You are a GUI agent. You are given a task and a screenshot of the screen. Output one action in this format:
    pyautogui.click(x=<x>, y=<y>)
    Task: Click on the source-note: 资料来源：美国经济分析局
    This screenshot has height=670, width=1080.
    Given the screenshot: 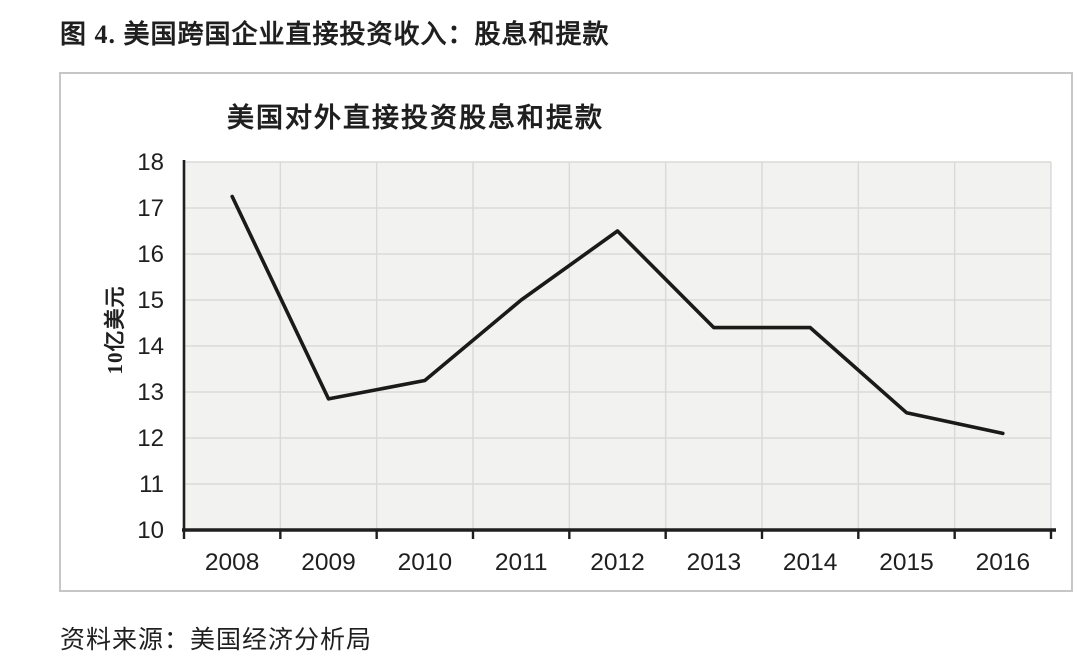 What is the action you would take?
    pyautogui.click(x=216, y=640)
    